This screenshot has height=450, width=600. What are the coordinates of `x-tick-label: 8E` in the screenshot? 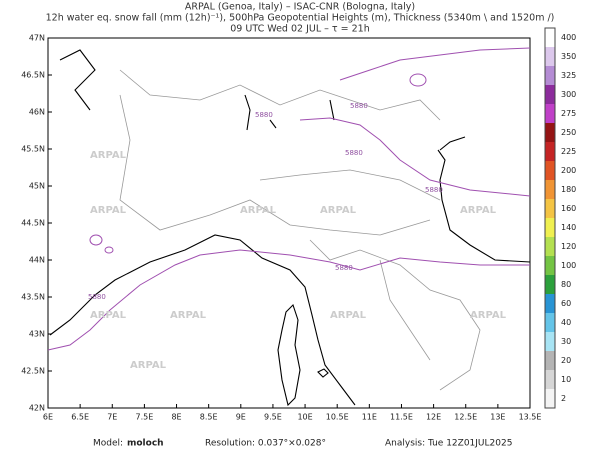 It's located at (176, 417).